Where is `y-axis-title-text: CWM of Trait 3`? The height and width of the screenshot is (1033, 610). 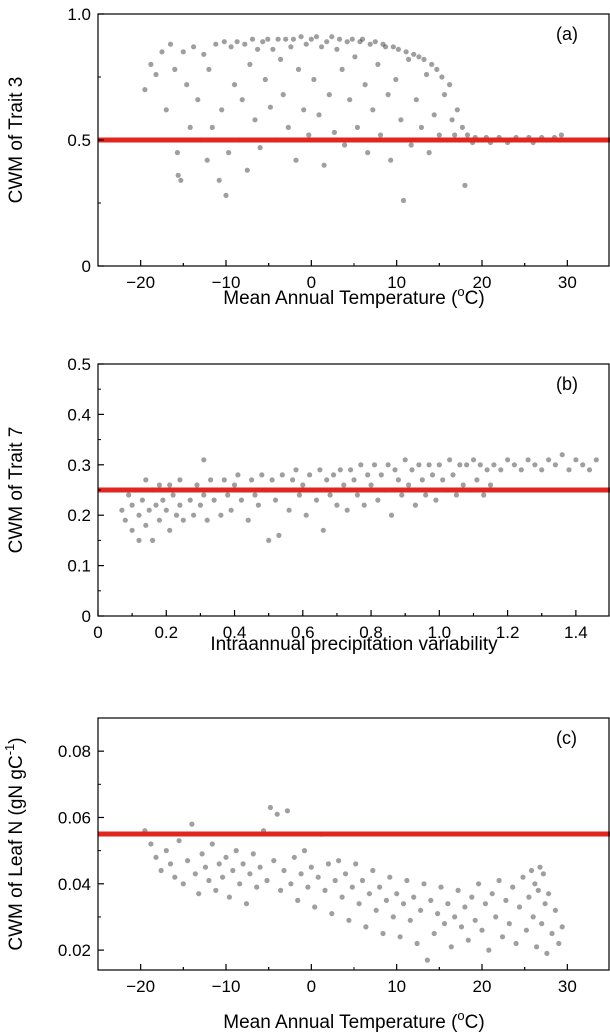 y-axis-title-text: CWM of Trait 3 is located at coordinates (16, 140).